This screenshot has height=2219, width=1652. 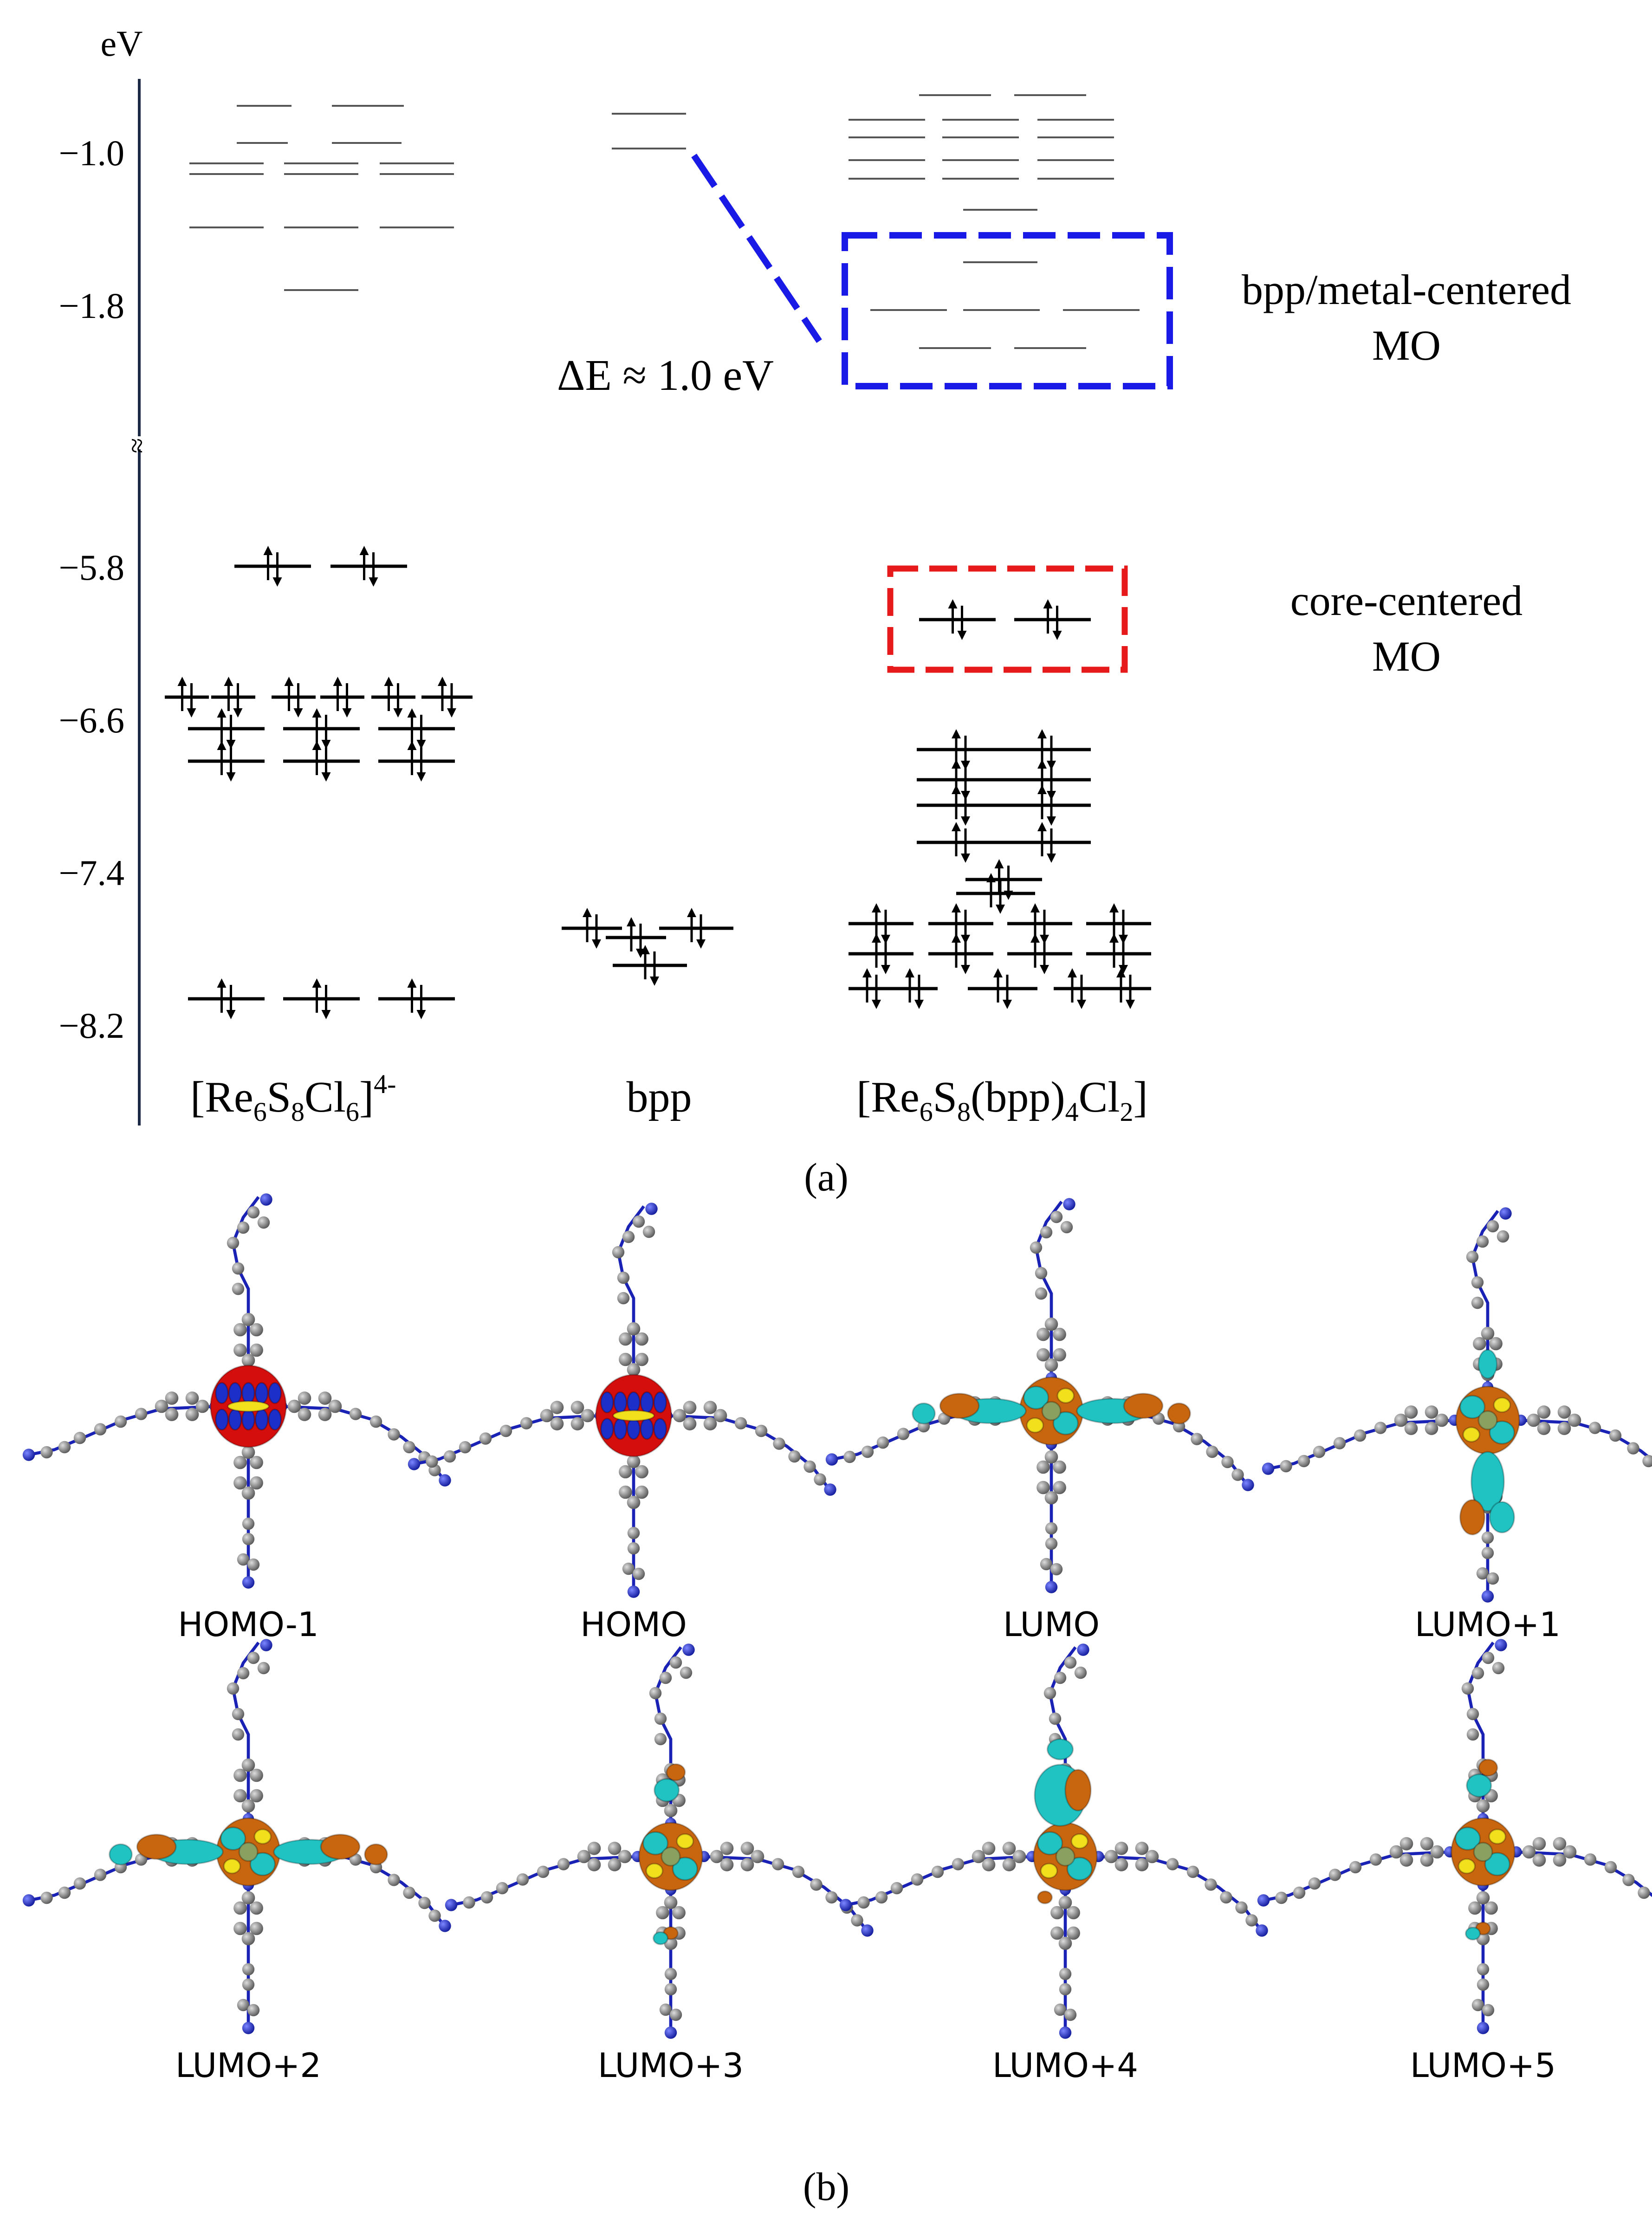 What do you see at coordinates (248, 1624) in the screenshot?
I see `orbital-label: HOMO-1` at bounding box center [248, 1624].